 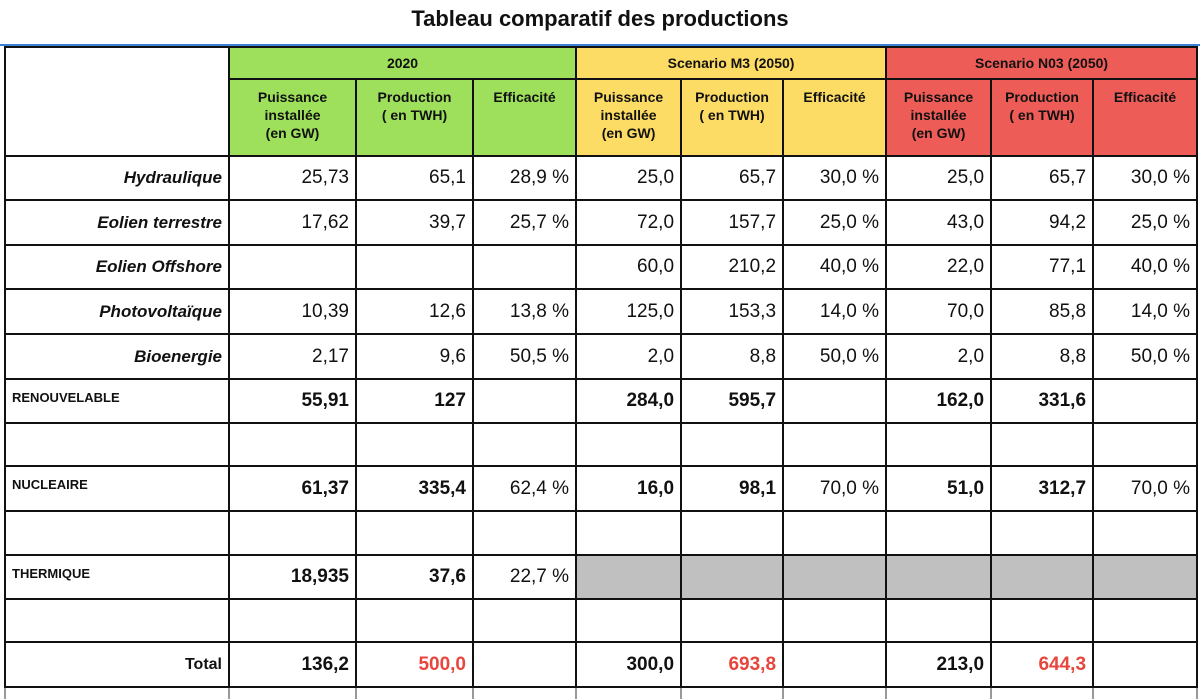 What do you see at coordinates (292, 577) in the screenshot?
I see `cell-puissance: 18,935` at bounding box center [292, 577].